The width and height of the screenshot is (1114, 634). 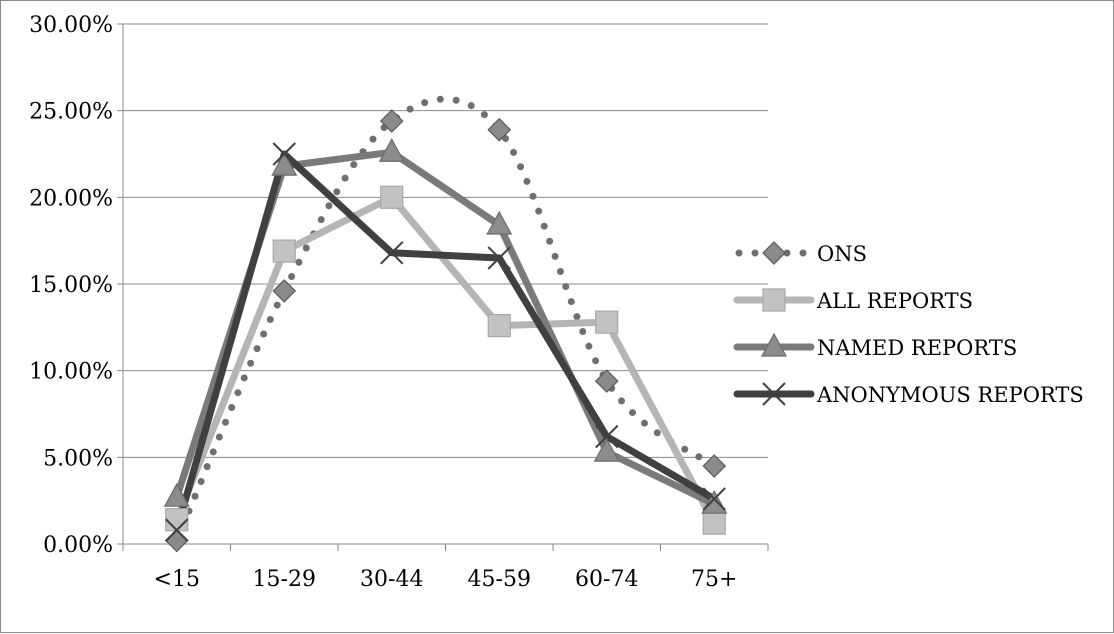 I want to click on y-tick-label: 15.00%, so click(x=71, y=285).